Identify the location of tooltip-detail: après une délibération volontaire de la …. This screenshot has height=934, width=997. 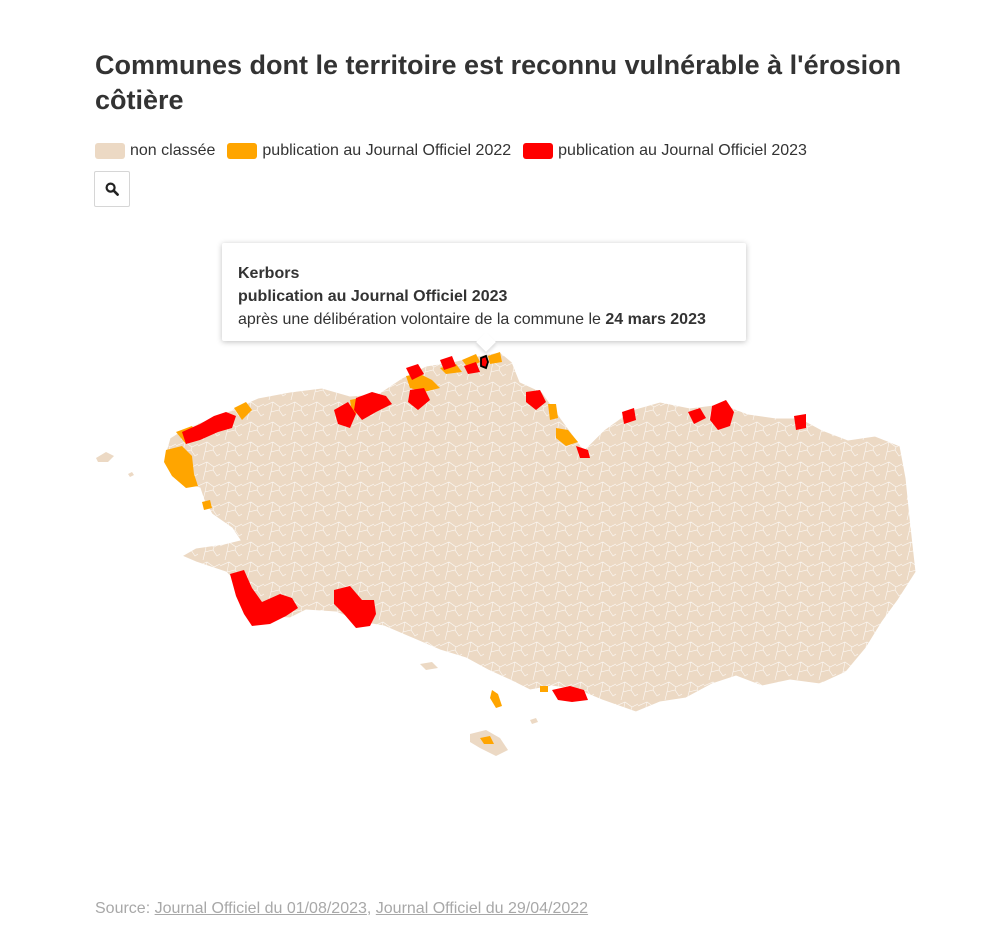
(484, 319).